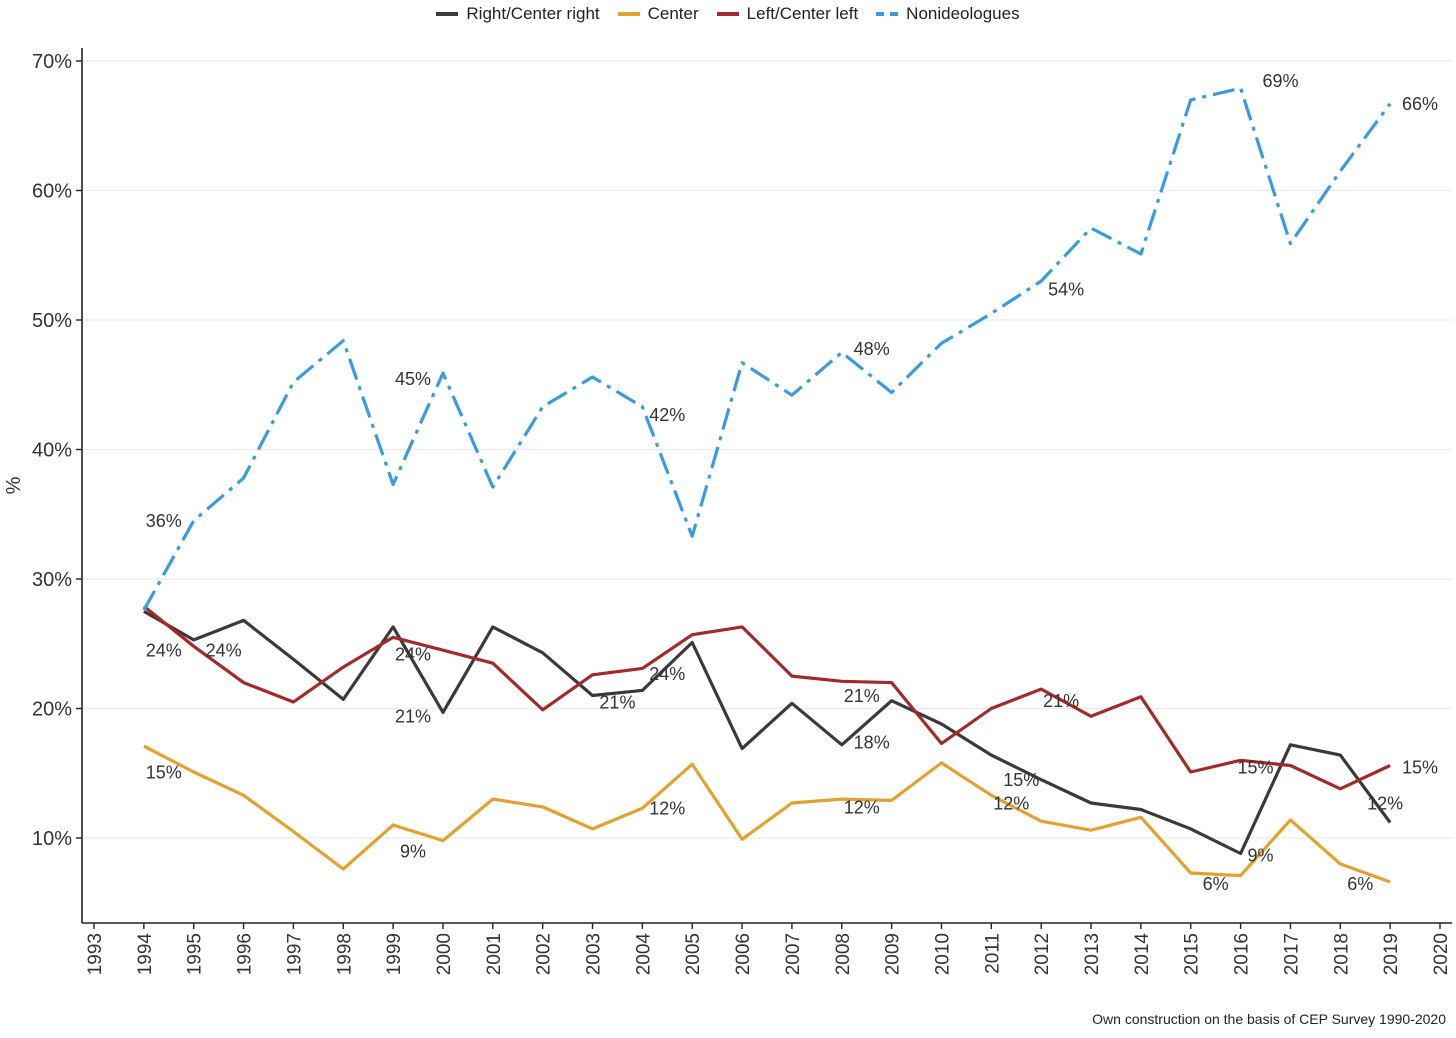 The image size is (1456, 1038). I want to click on x-tick-label: 2000, so click(444, 954).